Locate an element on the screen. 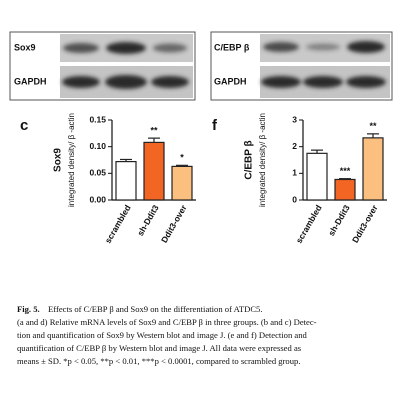  panel-label: f is located at coordinates (215, 125).